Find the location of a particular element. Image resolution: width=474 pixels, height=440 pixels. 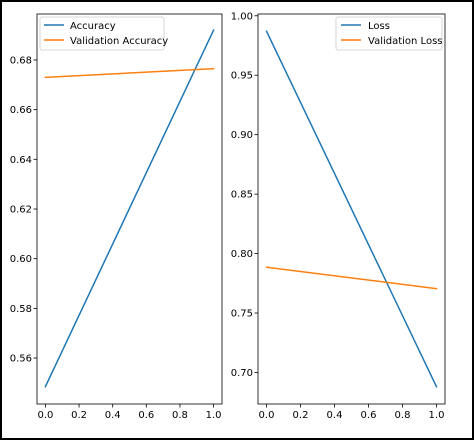

accuracy-legend-box is located at coordinates (102, 33).